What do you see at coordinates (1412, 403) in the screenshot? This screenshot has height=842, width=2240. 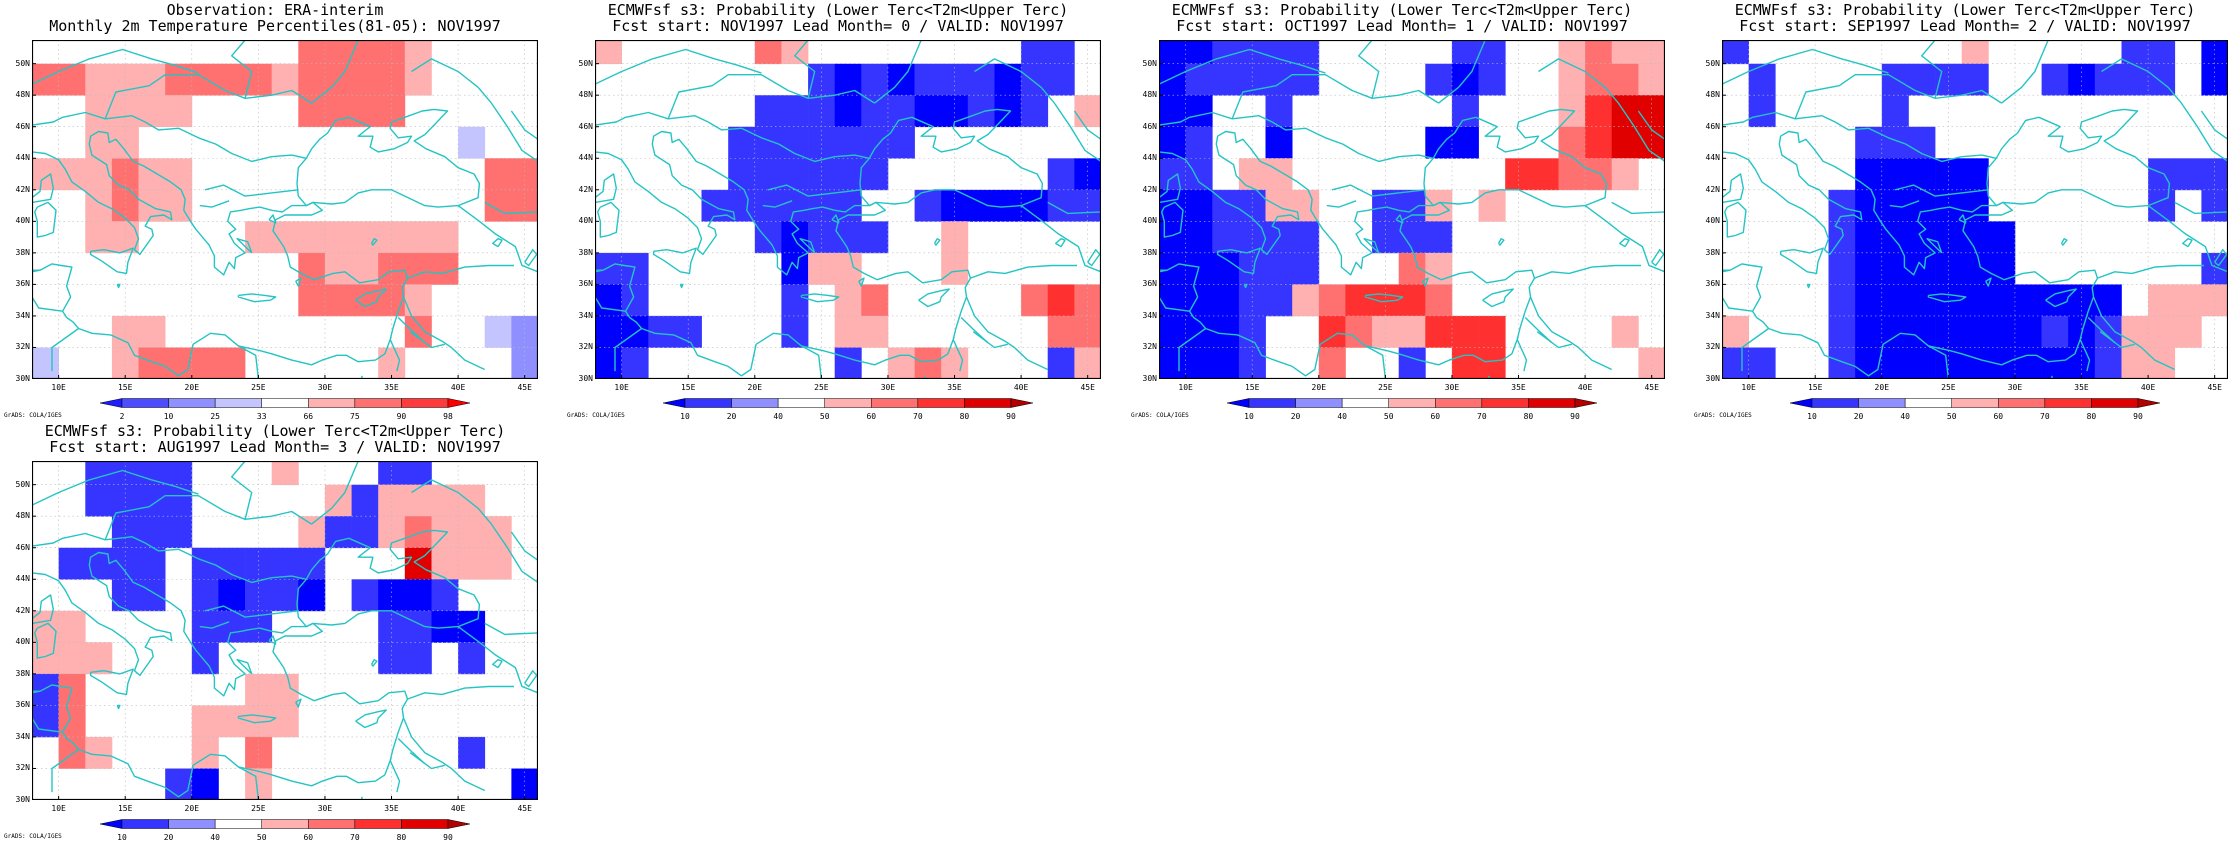 I see `colorbar` at bounding box center [1412, 403].